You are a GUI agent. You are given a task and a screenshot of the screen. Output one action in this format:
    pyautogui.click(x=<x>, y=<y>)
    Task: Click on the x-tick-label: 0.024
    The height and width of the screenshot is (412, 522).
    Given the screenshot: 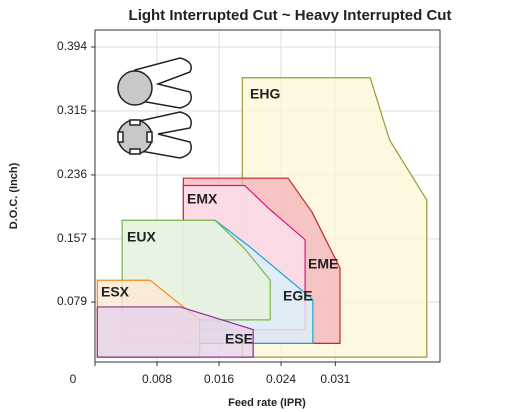 What is the action you would take?
    pyautogui.click(x=281, y=379)
    